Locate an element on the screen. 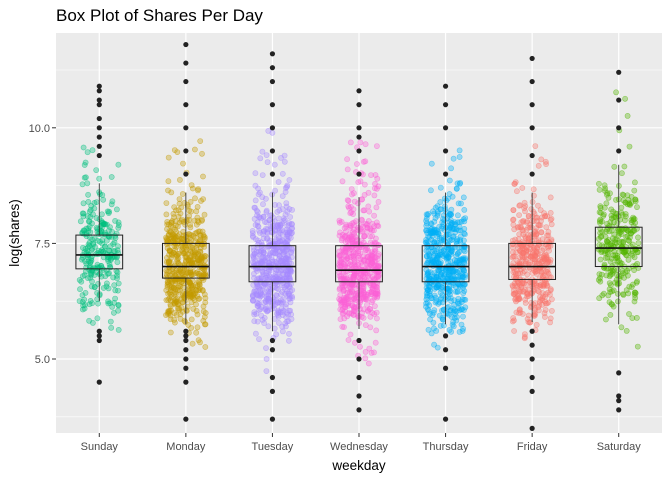 This screenshot has height=480, width=672. y-axis-title: log(shares) is located at coordinates (14, 233).